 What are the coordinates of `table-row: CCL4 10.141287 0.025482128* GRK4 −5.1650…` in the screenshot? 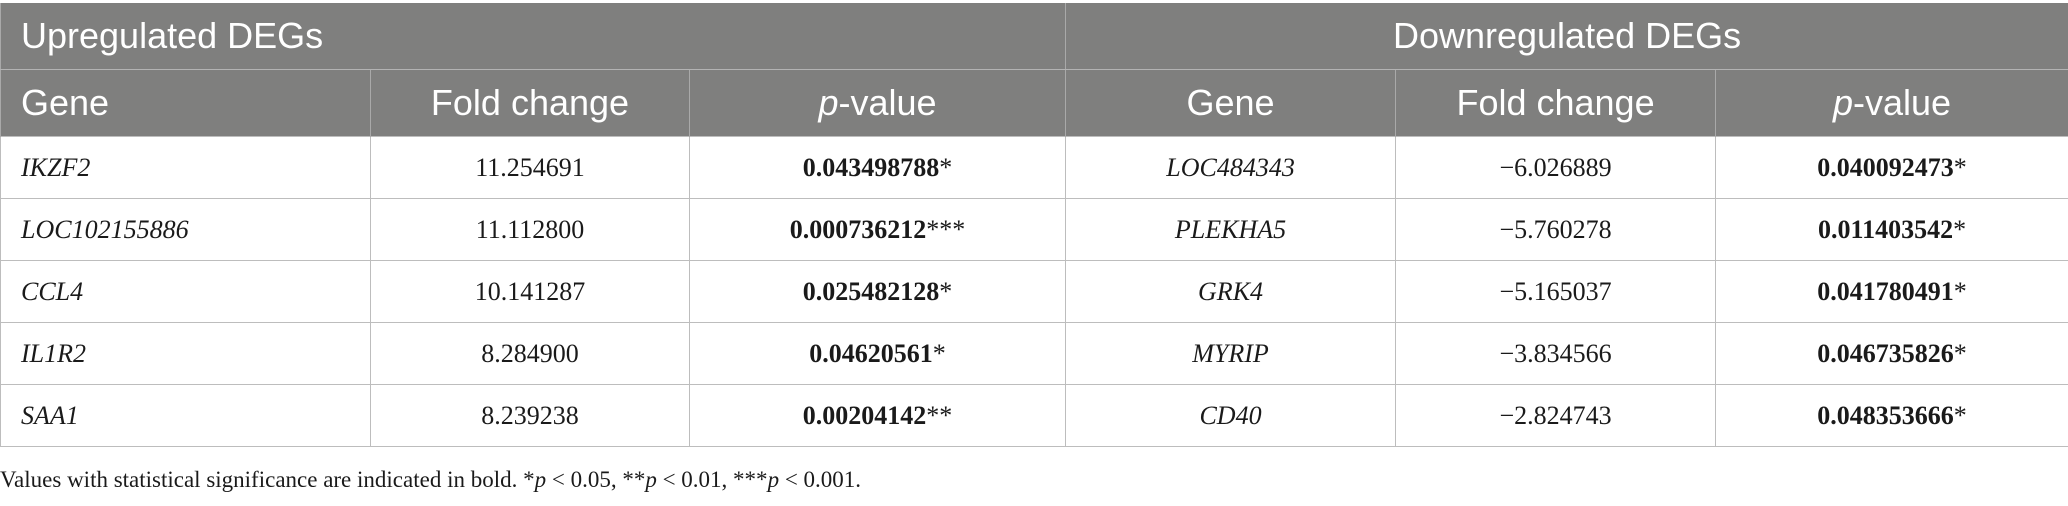 It's located at (1034, 291).